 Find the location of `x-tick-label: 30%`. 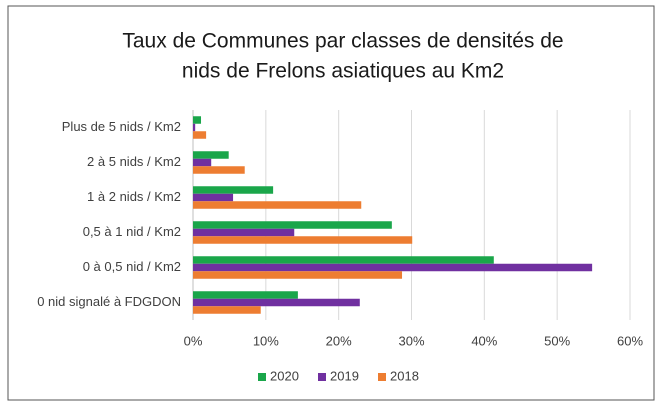

x-tick-label: 30% is located at coordinates (411, 340).